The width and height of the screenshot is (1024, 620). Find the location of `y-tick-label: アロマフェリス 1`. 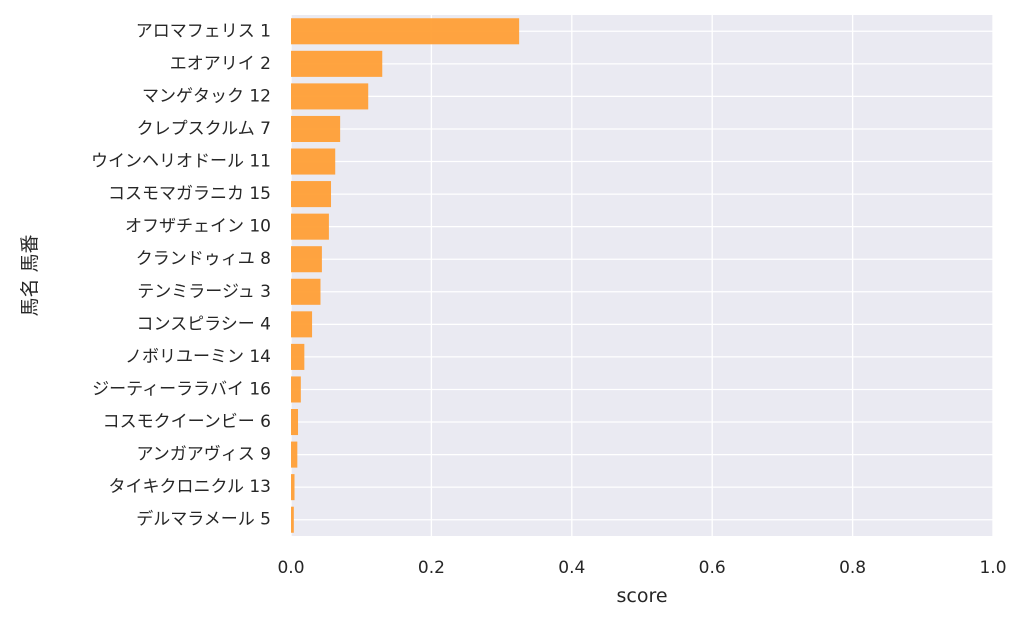

y-tick-label: アロマフェリス 1 is located at coordinates (203, 31).